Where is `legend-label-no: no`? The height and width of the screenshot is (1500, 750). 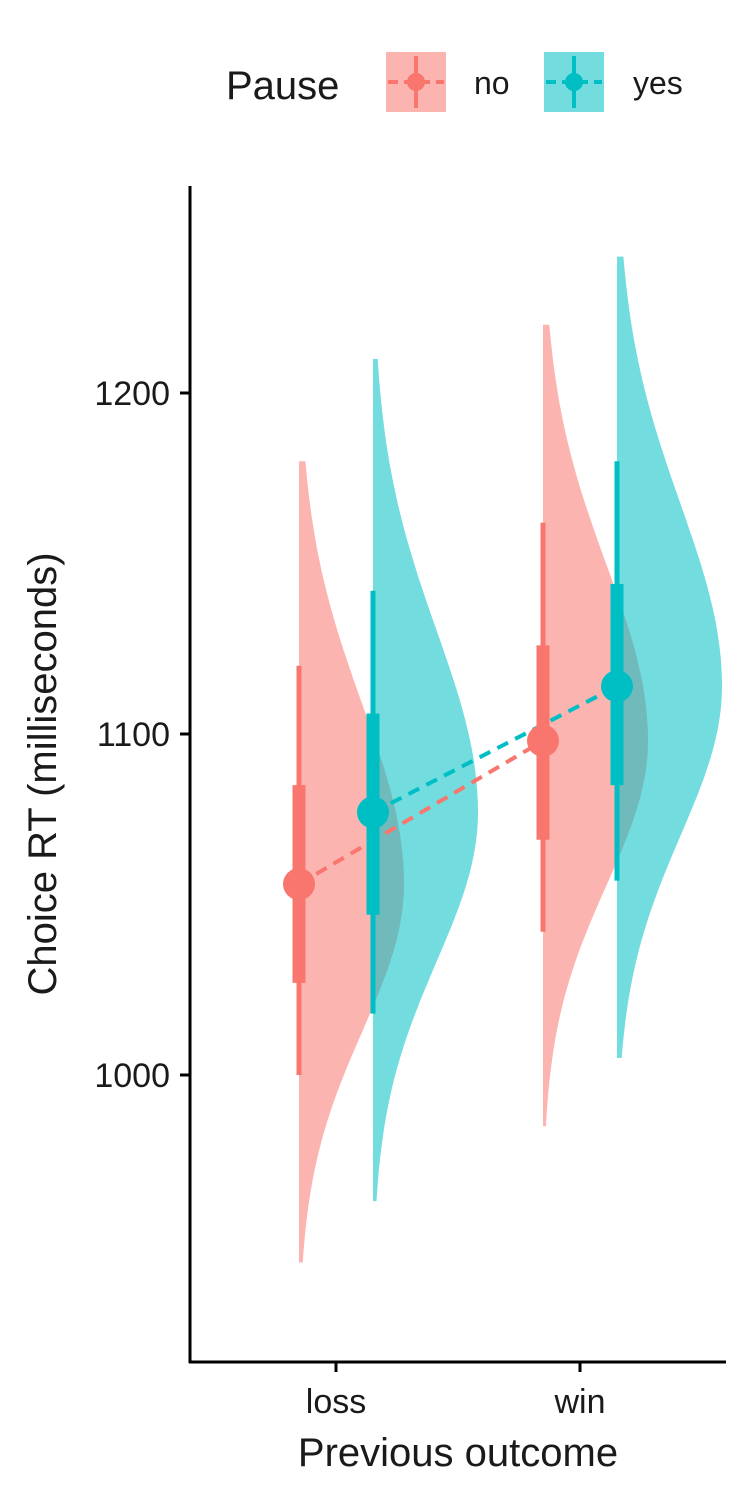
legend-label-no: no is located at coordinates (492, 83).